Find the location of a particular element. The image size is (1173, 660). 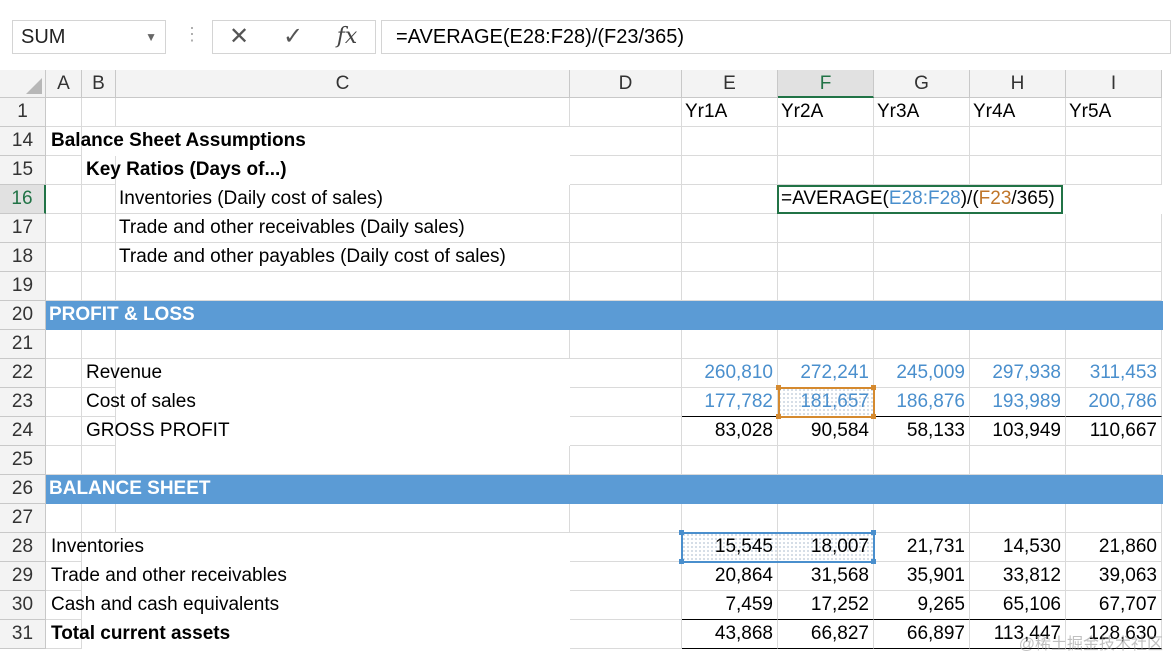

cost-of-sales-yr3a: 186,876 is located at coordinates (922, 402).